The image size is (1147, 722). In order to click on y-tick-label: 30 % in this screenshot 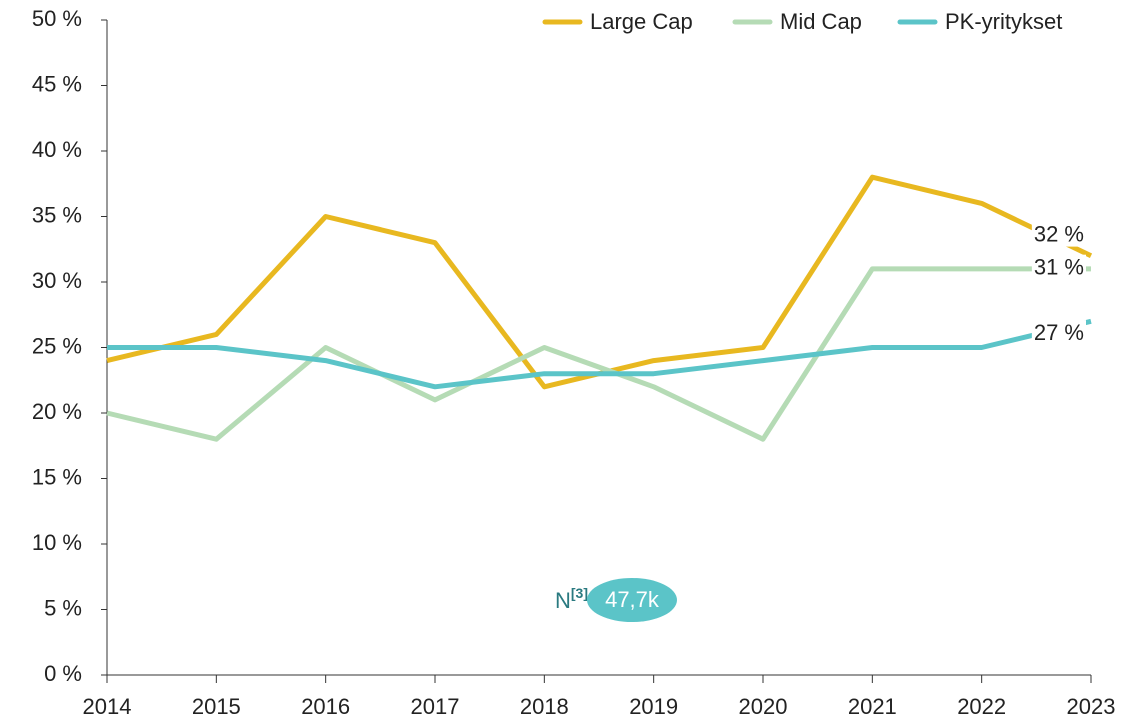, I will do `click(57, 280)`.